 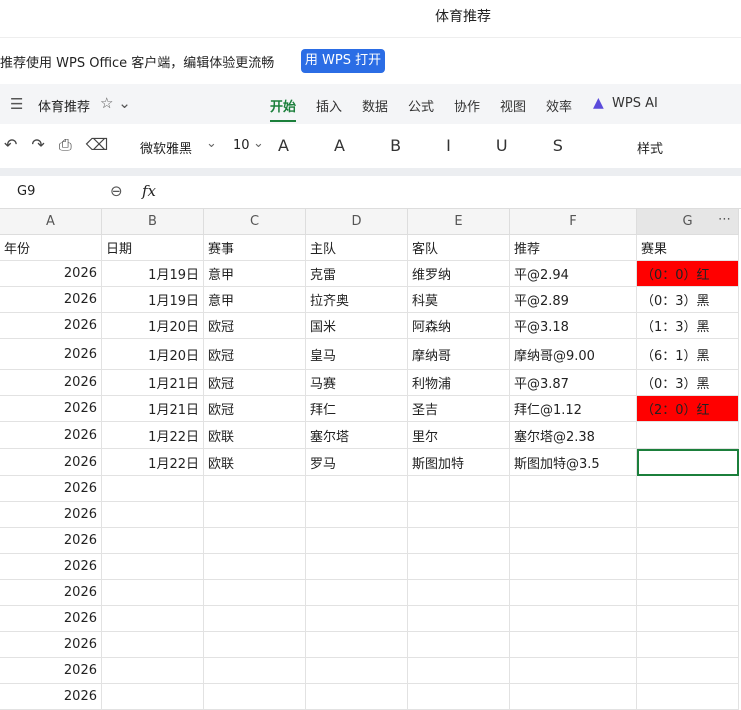 I want to click on cell: 摩纳哥@9.00, so click(x=573, y=354).